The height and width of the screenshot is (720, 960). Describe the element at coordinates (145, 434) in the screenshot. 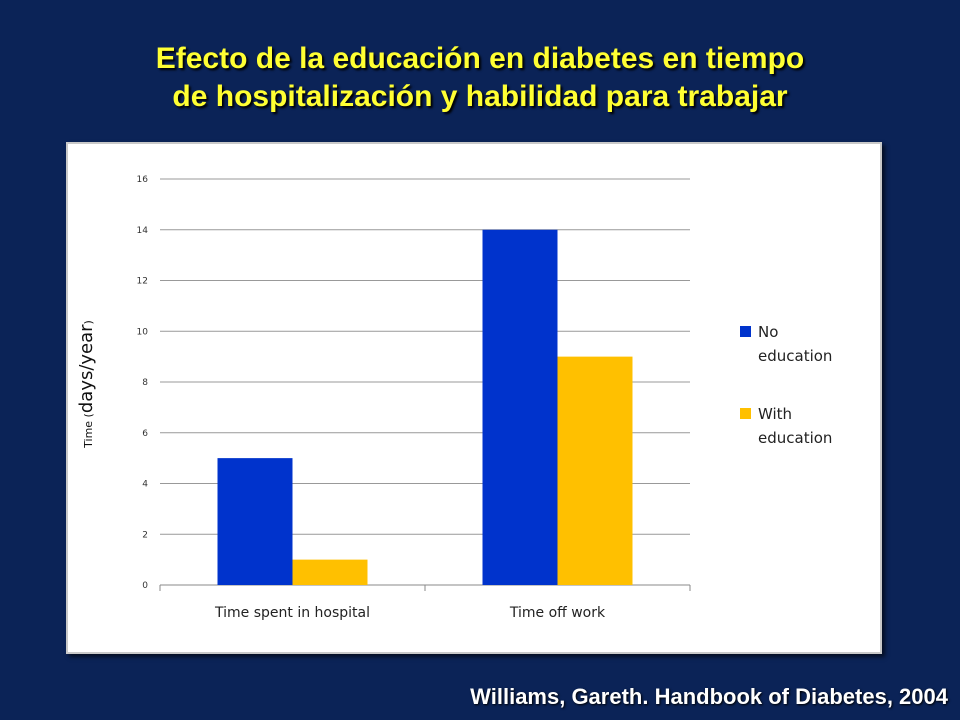

I see `y-tick-label: 6` at that location.